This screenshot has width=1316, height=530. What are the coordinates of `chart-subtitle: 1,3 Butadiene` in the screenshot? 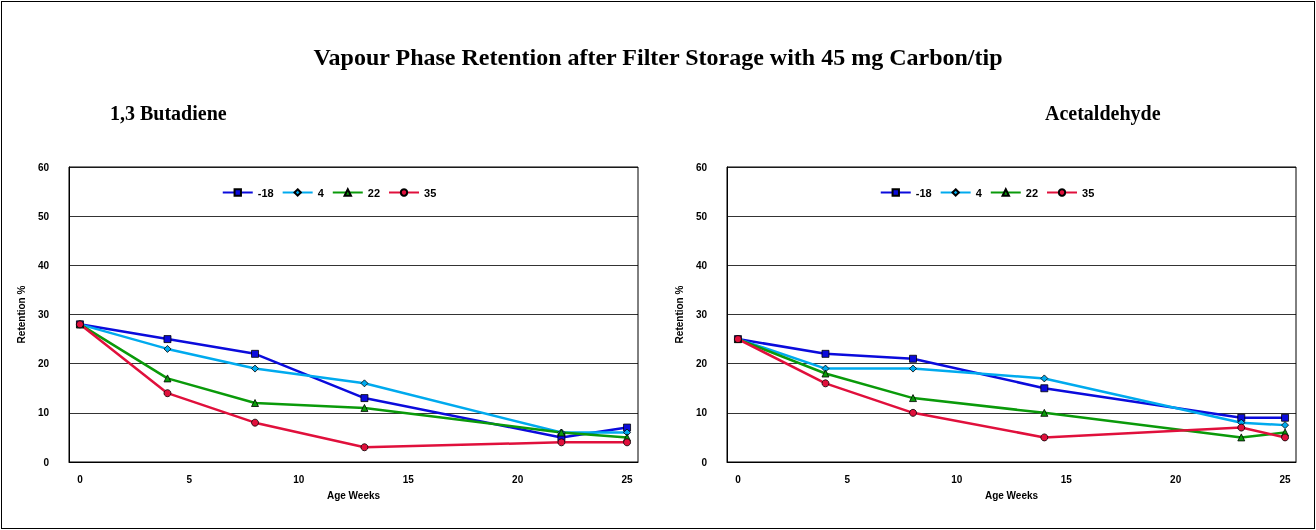 It's located at (168, 113).